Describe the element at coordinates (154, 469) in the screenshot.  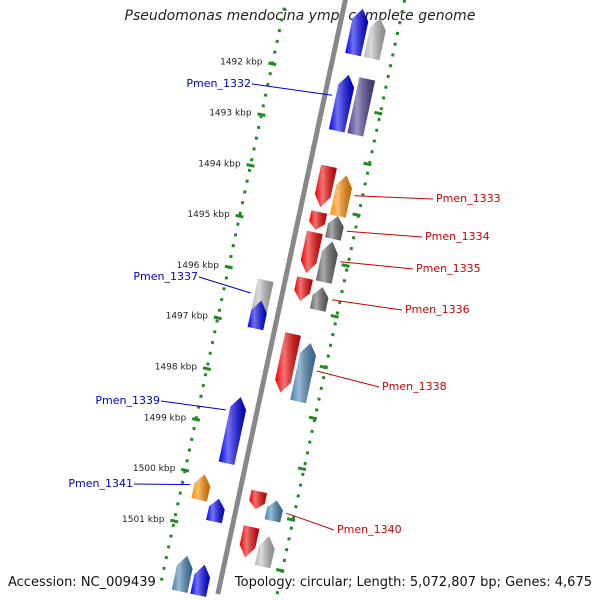
I see `tick-label: 1500 kbp` at that location.